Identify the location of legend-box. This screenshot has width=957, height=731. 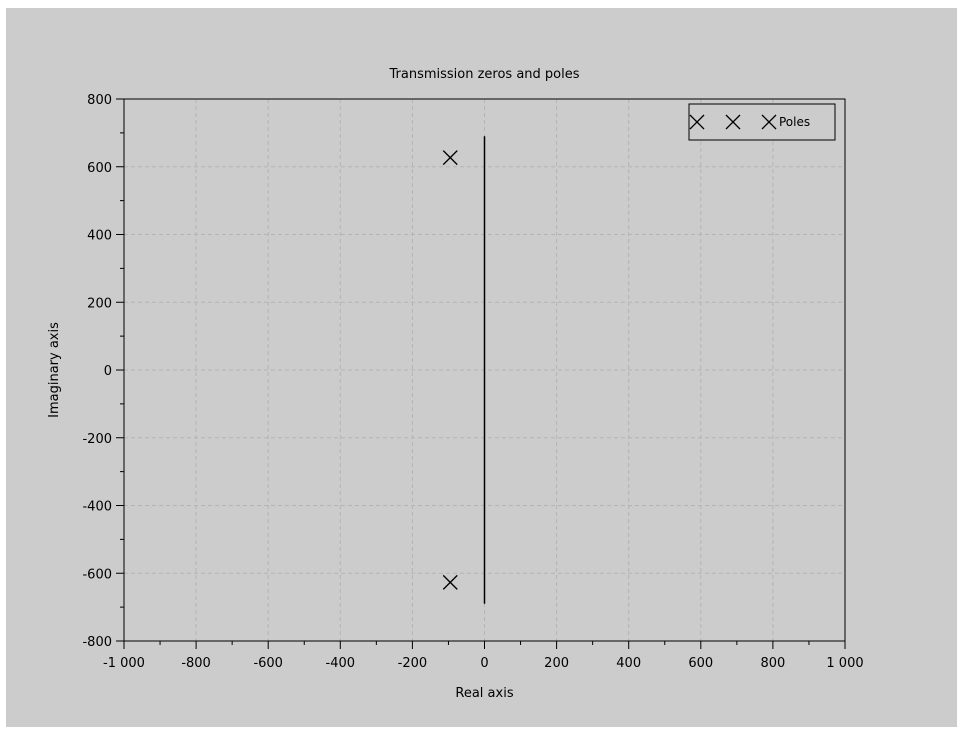
(762, 122).